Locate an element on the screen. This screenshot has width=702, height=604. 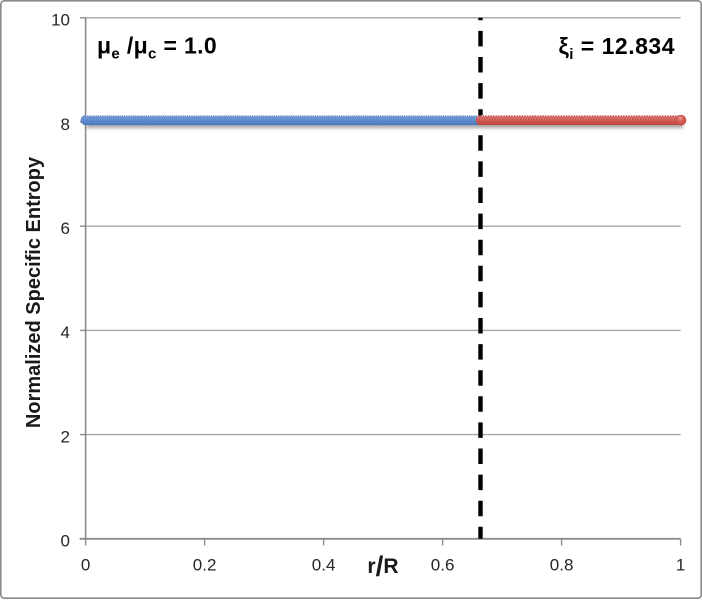
svg-text: 4 is located at coordinates (65, 332).